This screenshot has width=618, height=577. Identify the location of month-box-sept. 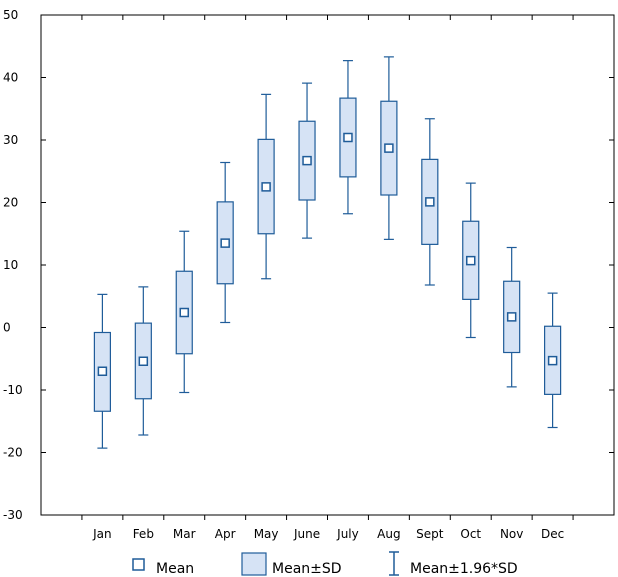
(430, 202).